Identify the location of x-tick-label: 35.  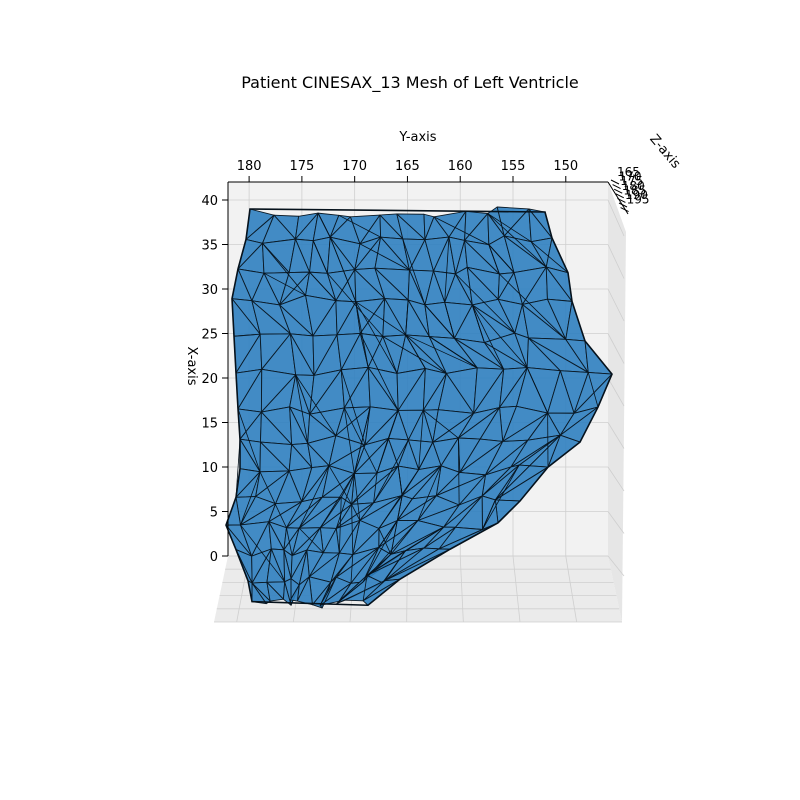
(209, 246).